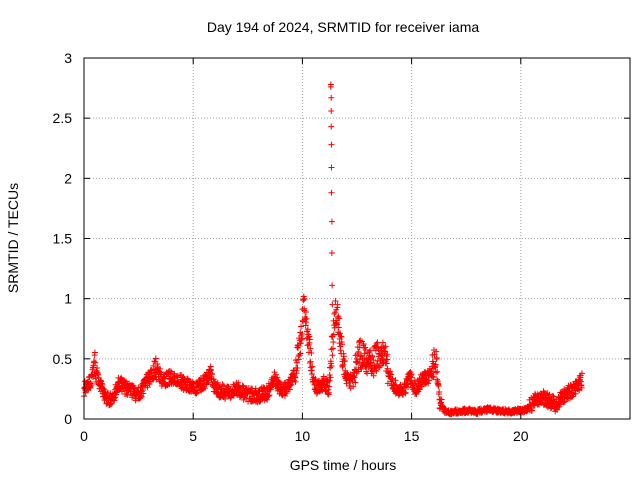 The width and height of the screenshot is (640, 480). Describe the element at coordinates (68, 419) in the screenshot. I see `y-tick-label: 0` at that location.